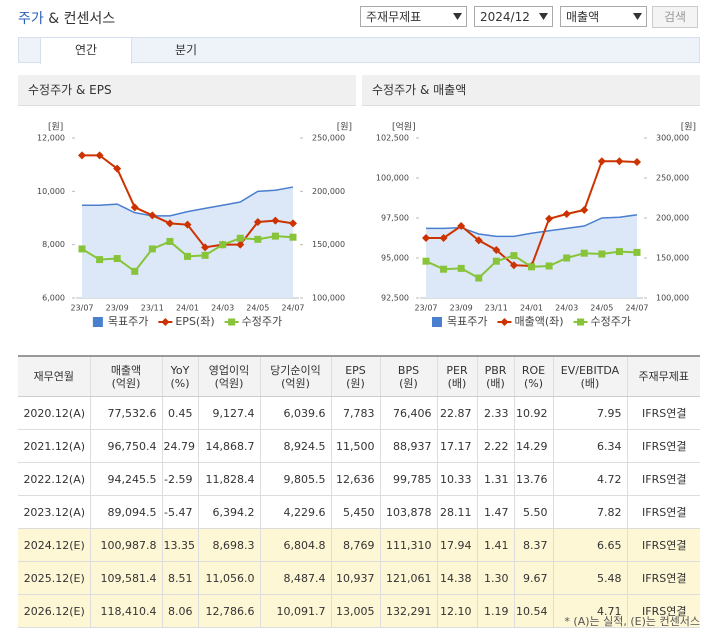  What do you see at coordinates (179, 446) in the screenshot?
I see `table-cell: 24.79` at bounding box center [179, 446].